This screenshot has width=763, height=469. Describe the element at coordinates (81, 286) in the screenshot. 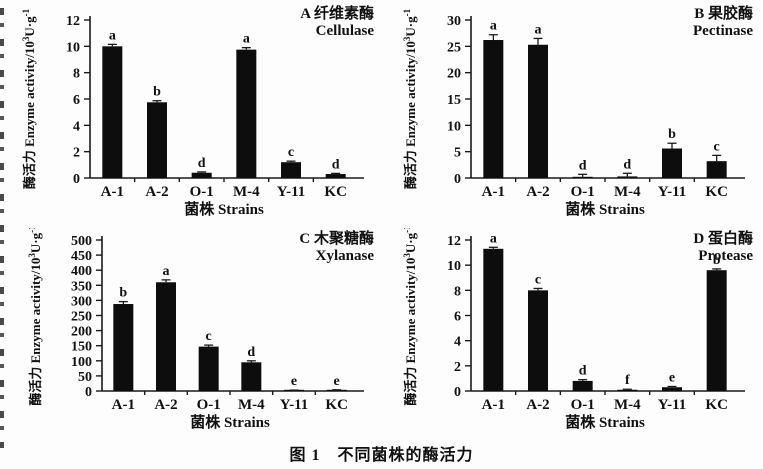

I see `y-tick-label: 350` at that location.